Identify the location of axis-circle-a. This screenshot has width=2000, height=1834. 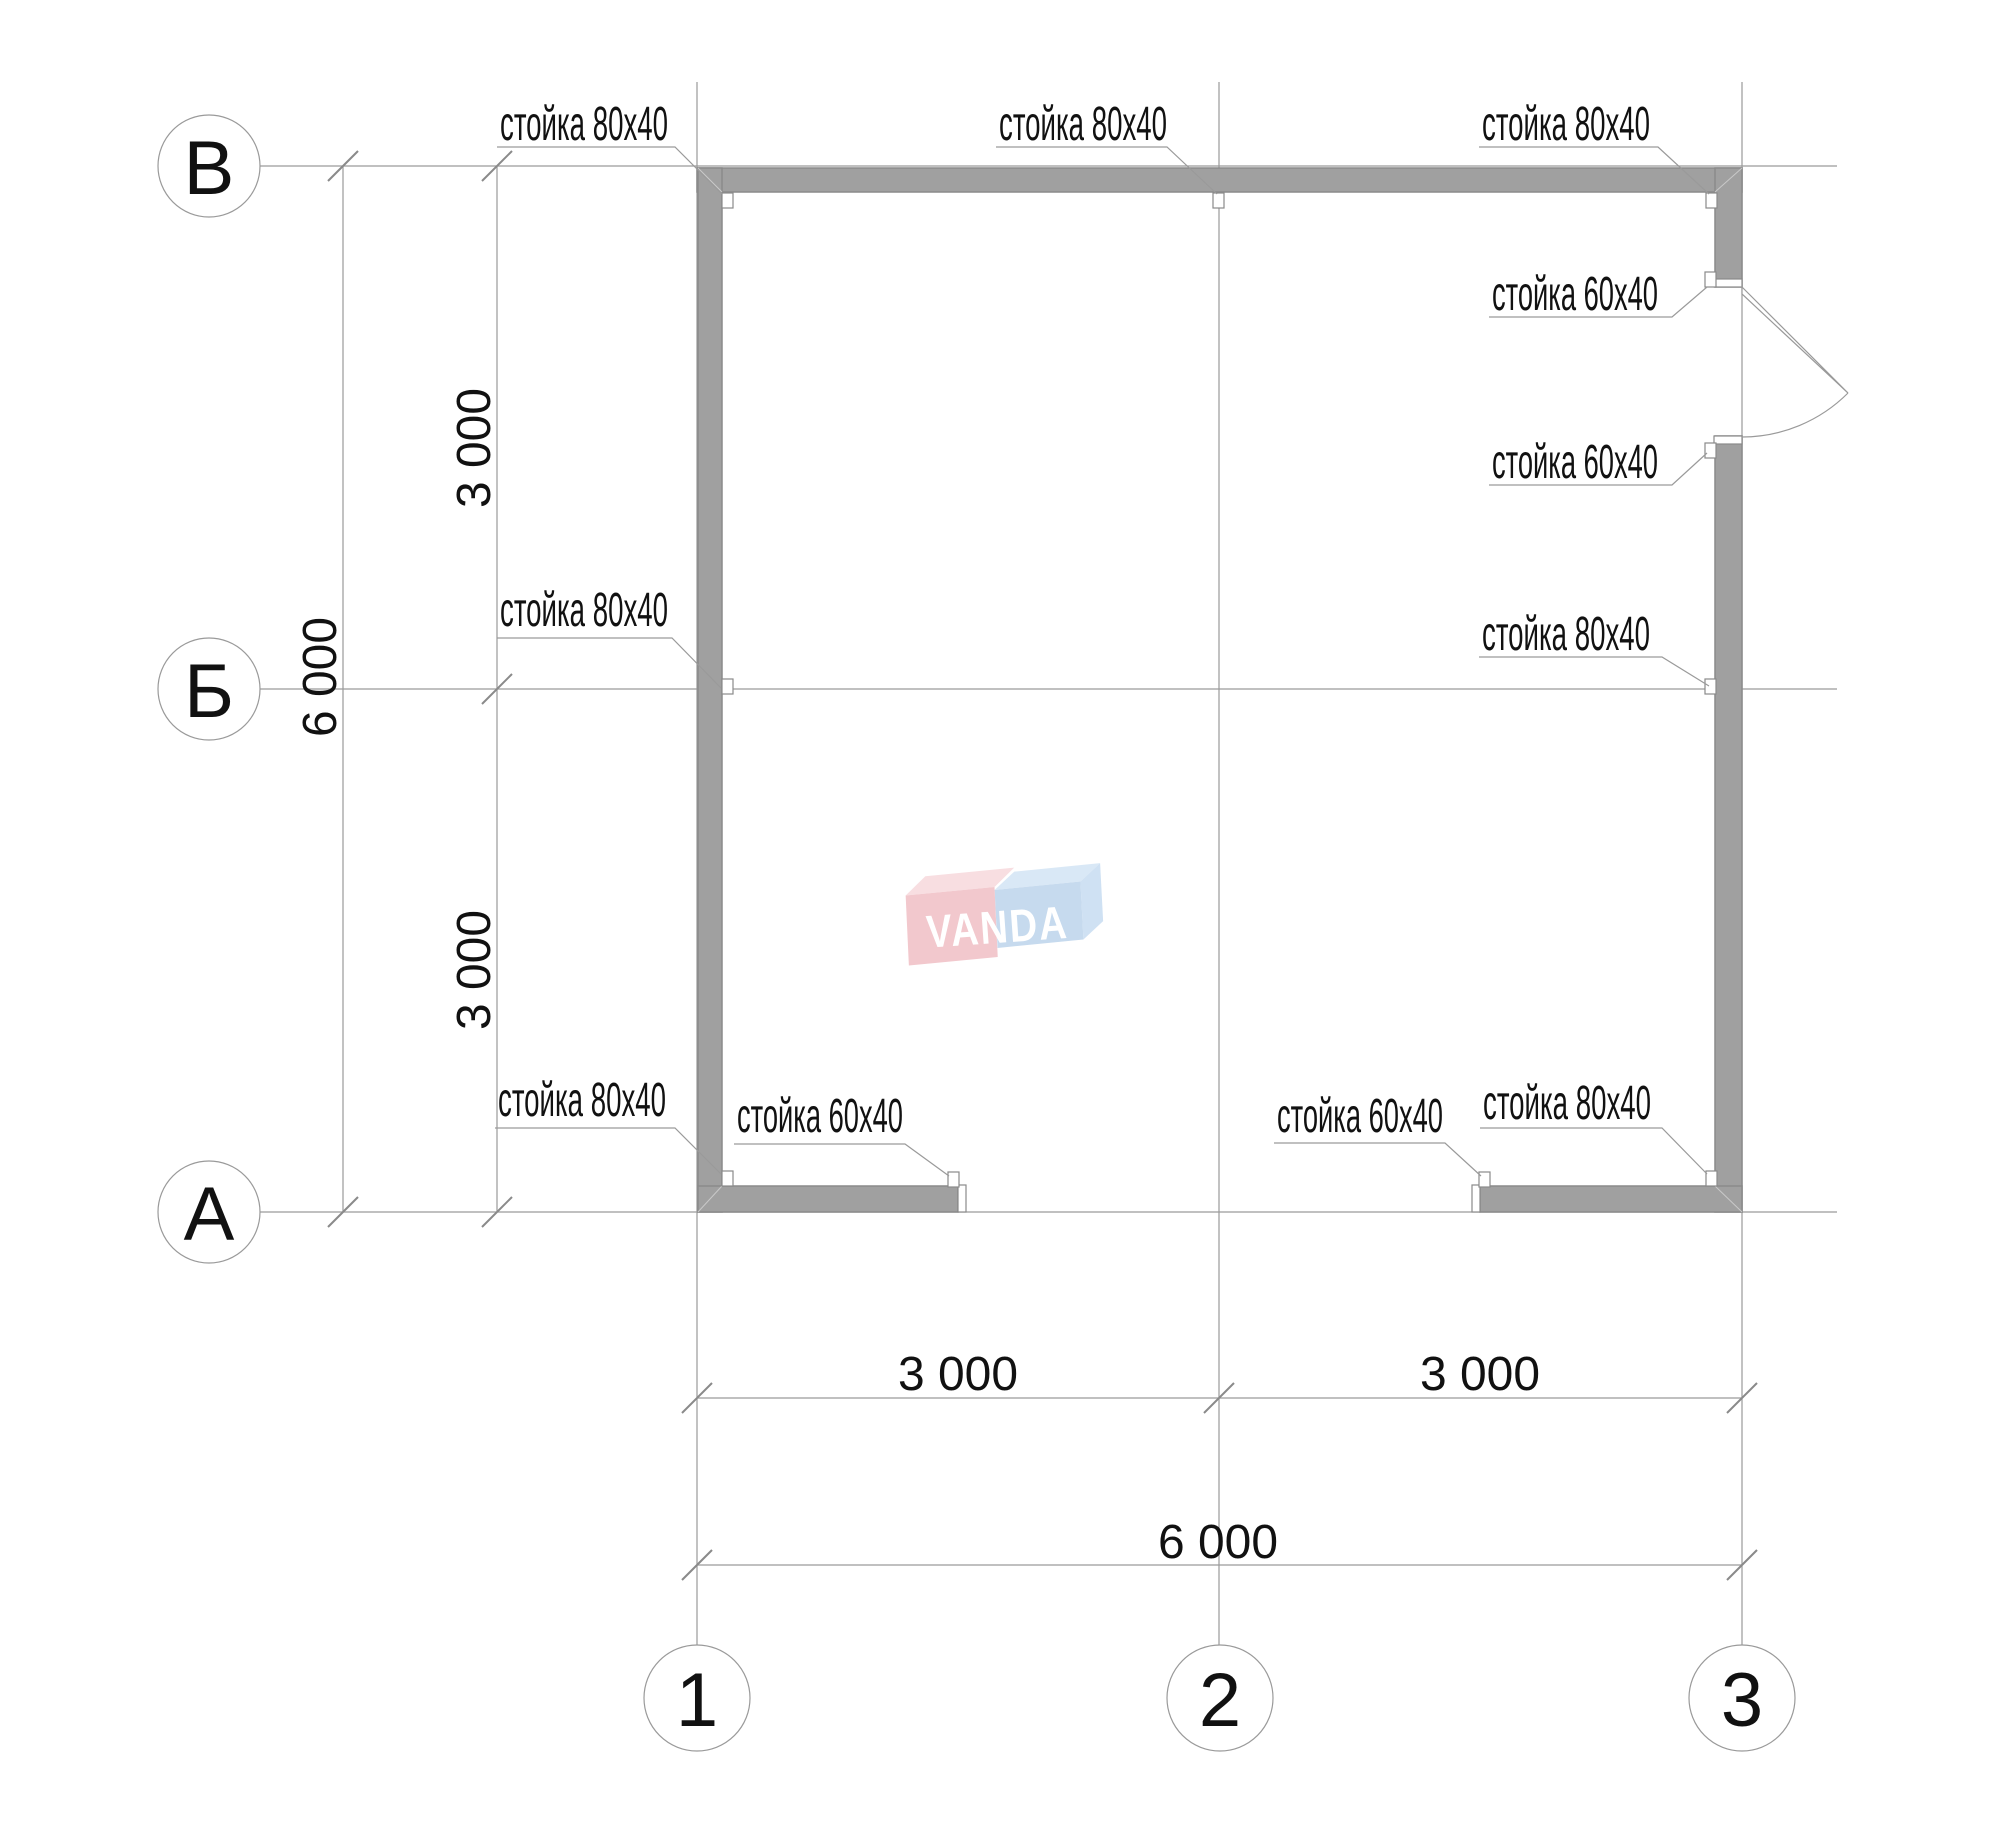
(209, 1212).